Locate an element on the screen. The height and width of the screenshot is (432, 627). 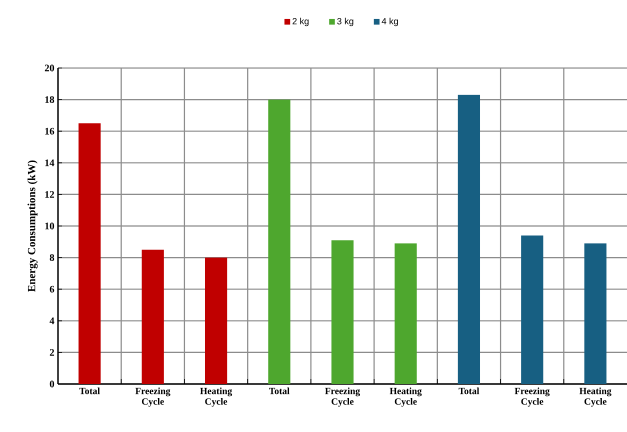
y-tick-label: 8 is located at coordinates (52, 257).